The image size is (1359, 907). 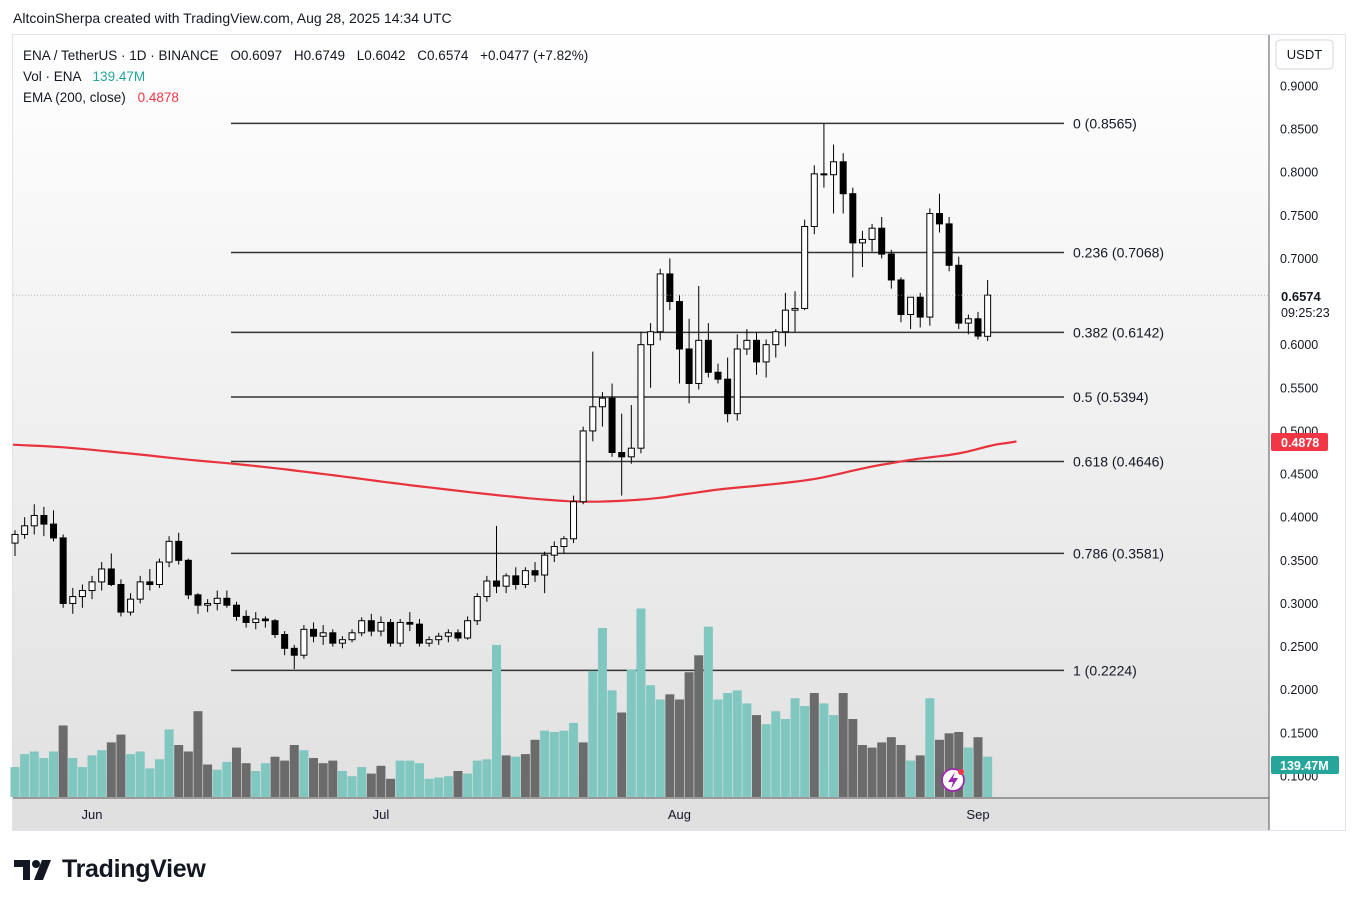 I want to click on price-tick-label: 0.6000, so click(x=1299, y=345).